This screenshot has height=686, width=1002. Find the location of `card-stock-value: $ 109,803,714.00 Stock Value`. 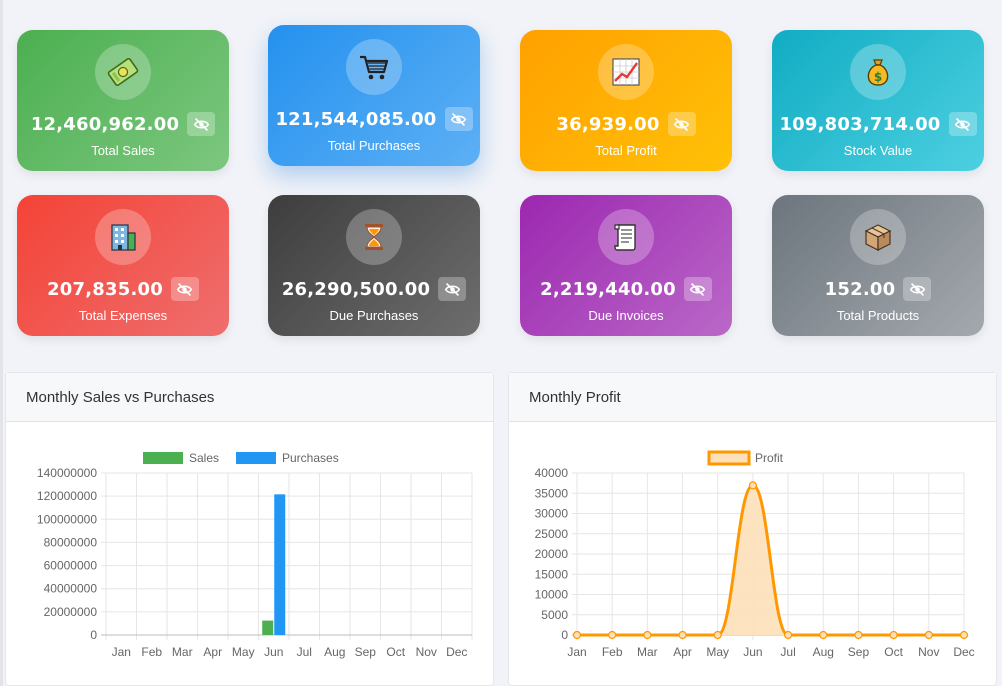

card-stock-value: $ 109,803,714.00 Stock Value is located at coordinates (878, 100).